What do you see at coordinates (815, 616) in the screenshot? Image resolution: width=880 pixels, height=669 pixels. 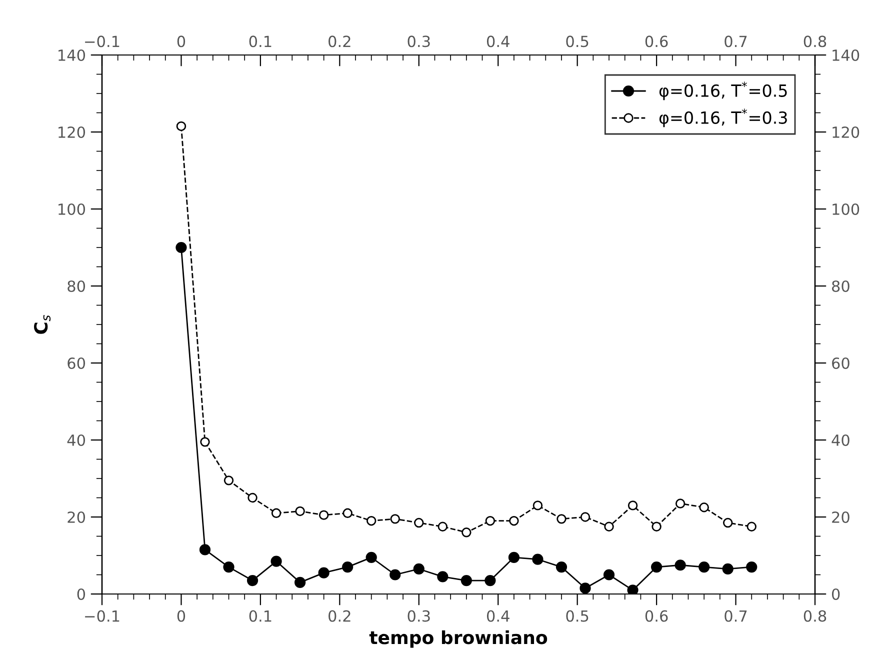 I see `x2-tick-label: 0.8` at bounding box center [815, 616].